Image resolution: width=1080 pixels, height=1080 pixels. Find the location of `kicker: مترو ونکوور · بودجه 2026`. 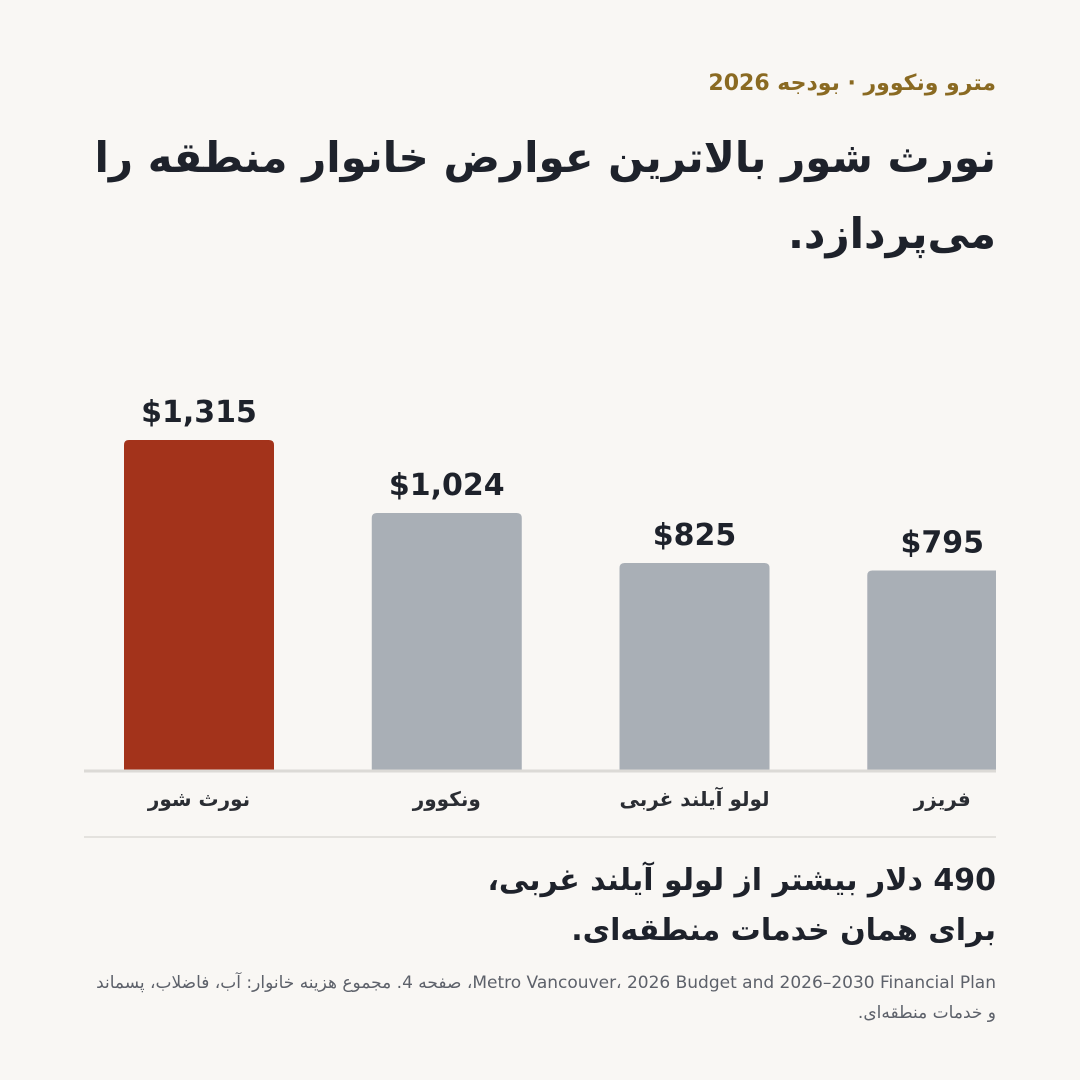

kicker: مترو ونکوور · بودجه 2026 is located at coordinates (852, 83).